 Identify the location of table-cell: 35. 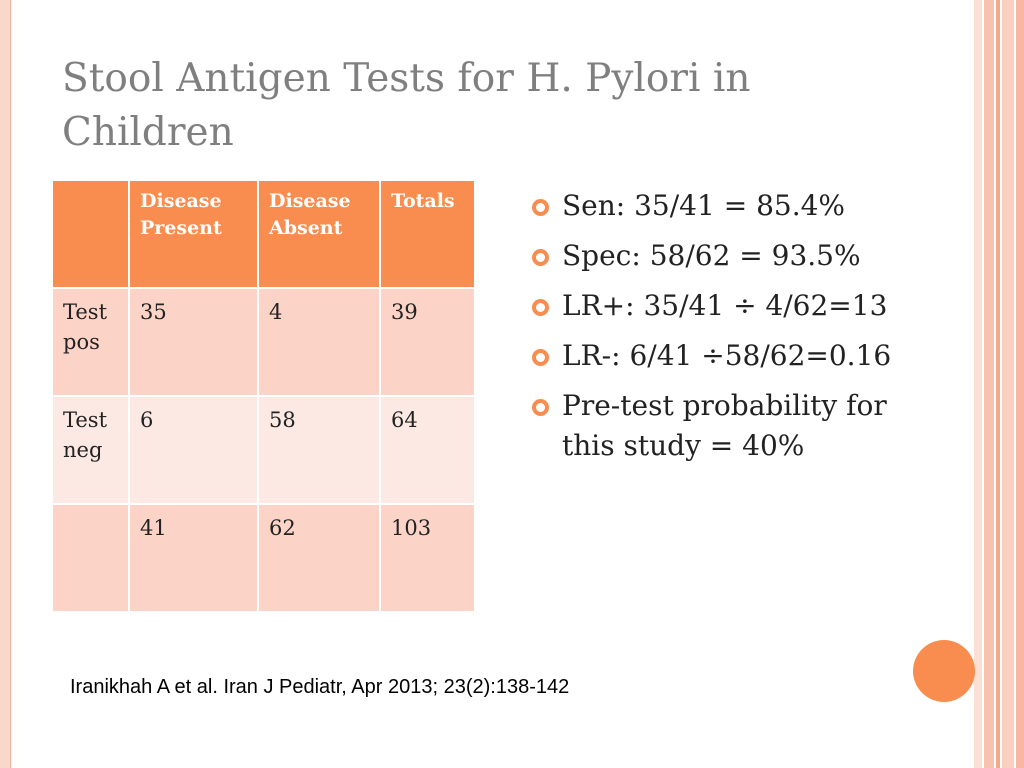
(193, 342).